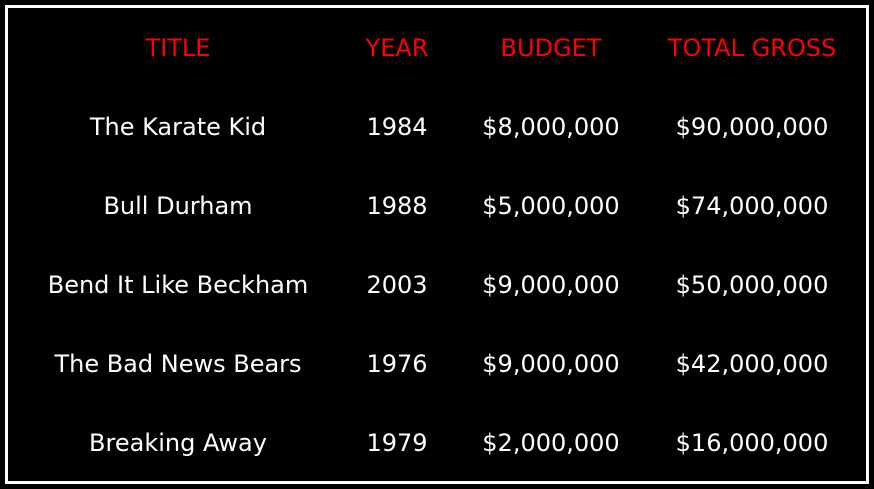  Describe the element at coordinates (551, 126) in the screenshot. I see `cell-budget: $8,000,000` at that location.